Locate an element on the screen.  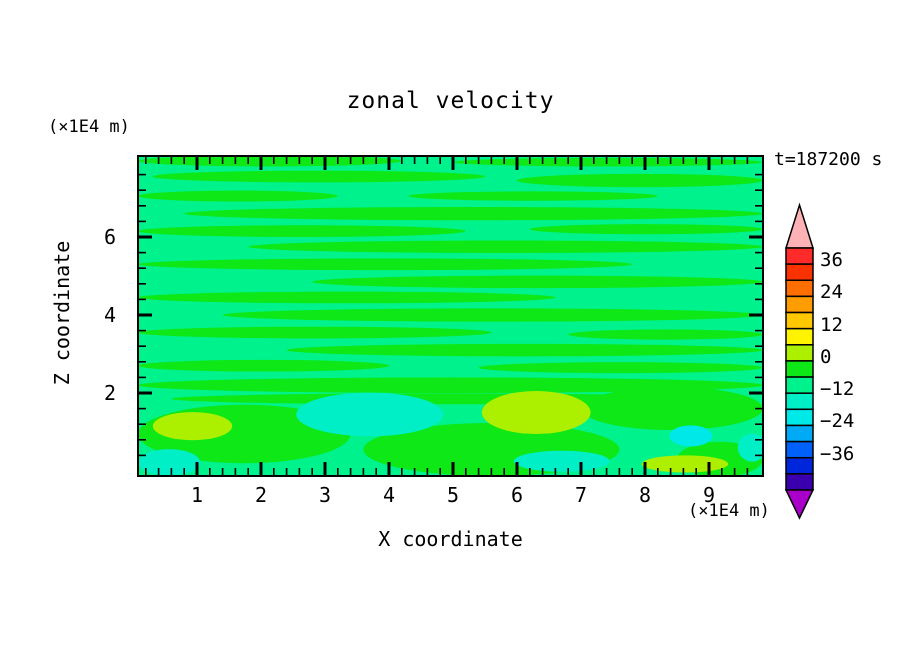
contour-patch-cyan is located at coordinates (691, 436).